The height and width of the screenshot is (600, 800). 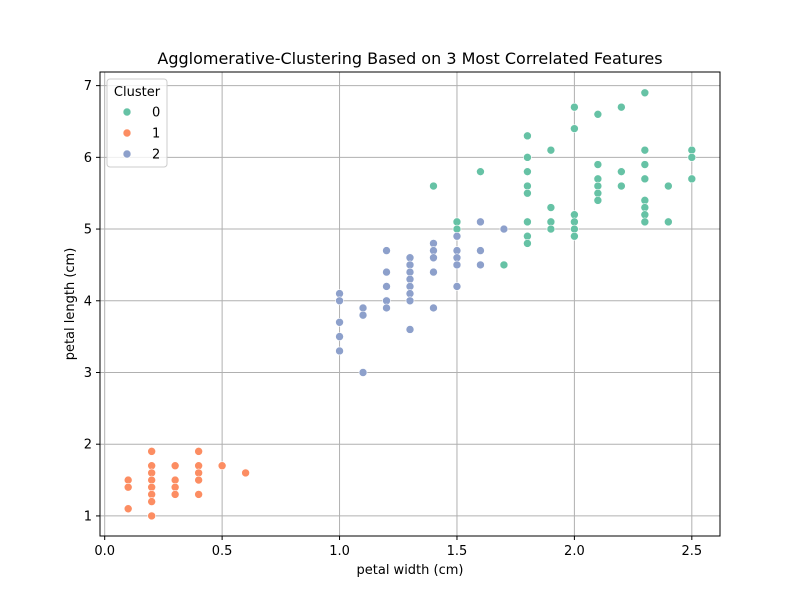 I want to click on x-tick-label: 2.5, so click(x=691, y=551).